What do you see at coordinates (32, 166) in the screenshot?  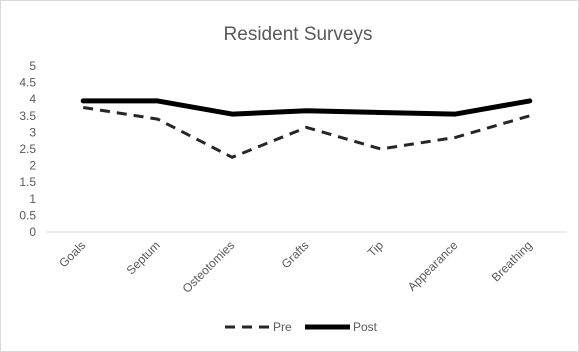 I see `y-tick-label: 2` at bounding box center [32, 166].